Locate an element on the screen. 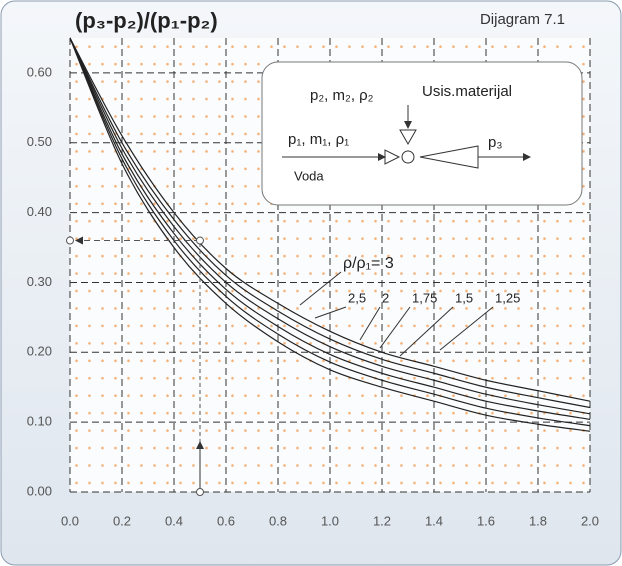 This screenshot has height=566, width=622. inset-diagram is located at coordinates (406, 137).